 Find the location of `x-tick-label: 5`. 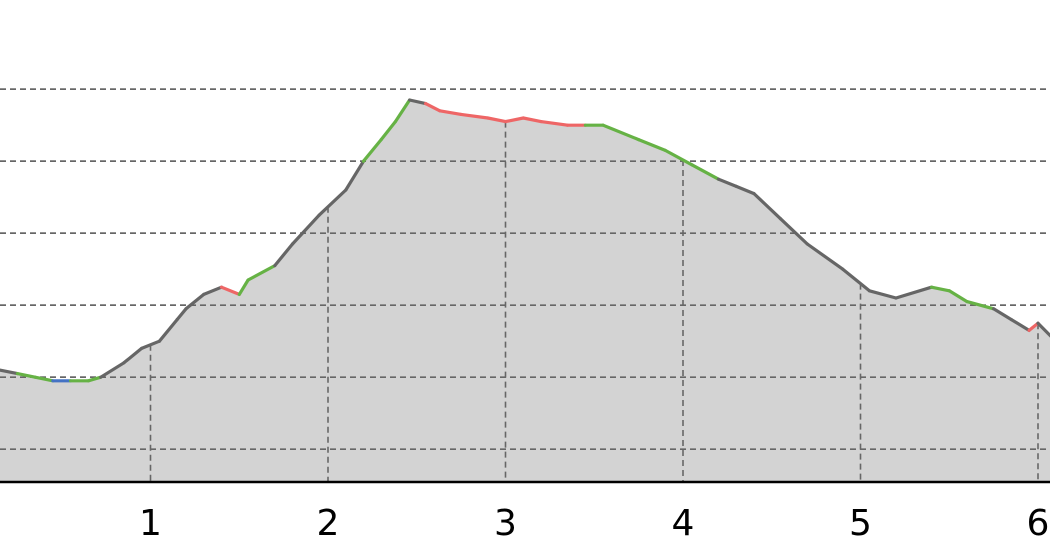

x-tick-label: 5 is located at coordinates (860, 523).